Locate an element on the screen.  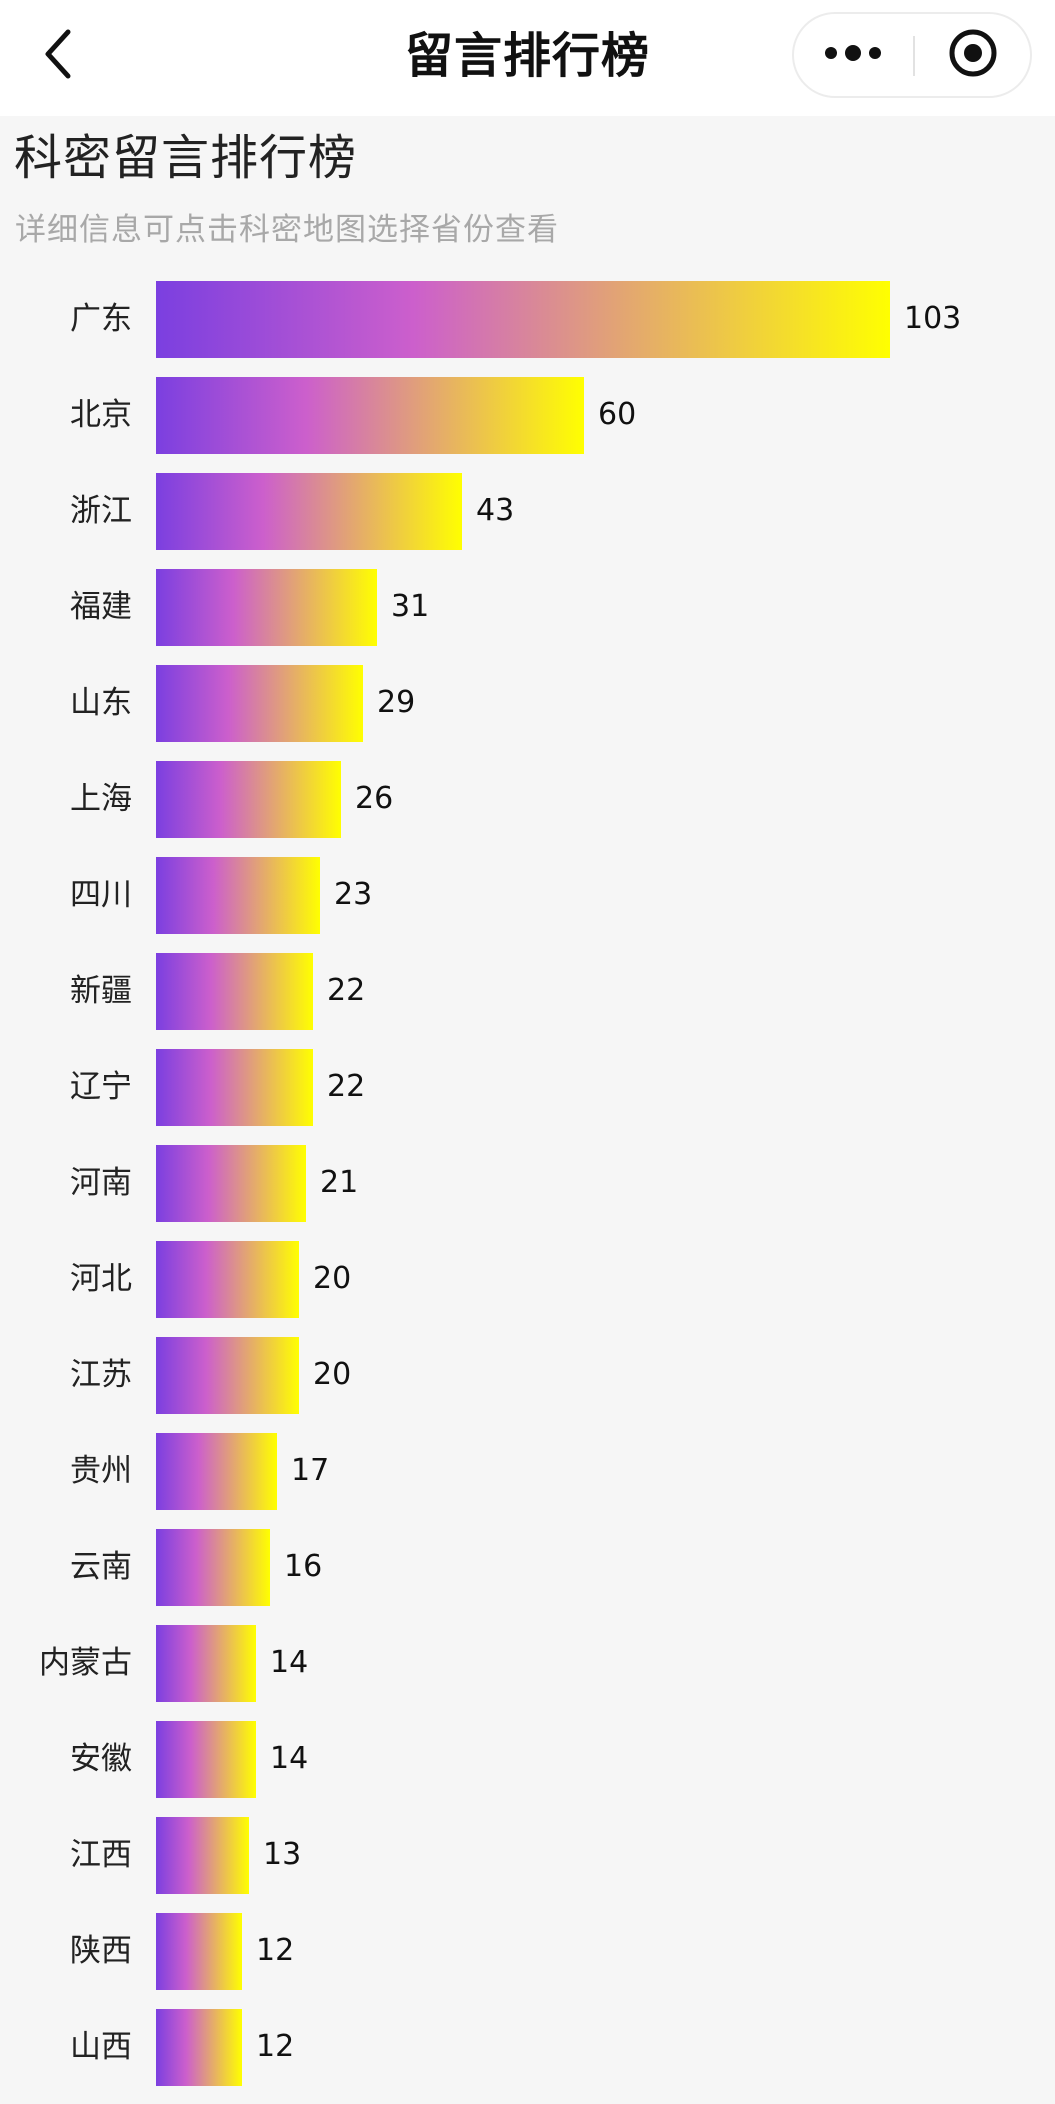
capsule-divider is located at coordinates (914, 56).